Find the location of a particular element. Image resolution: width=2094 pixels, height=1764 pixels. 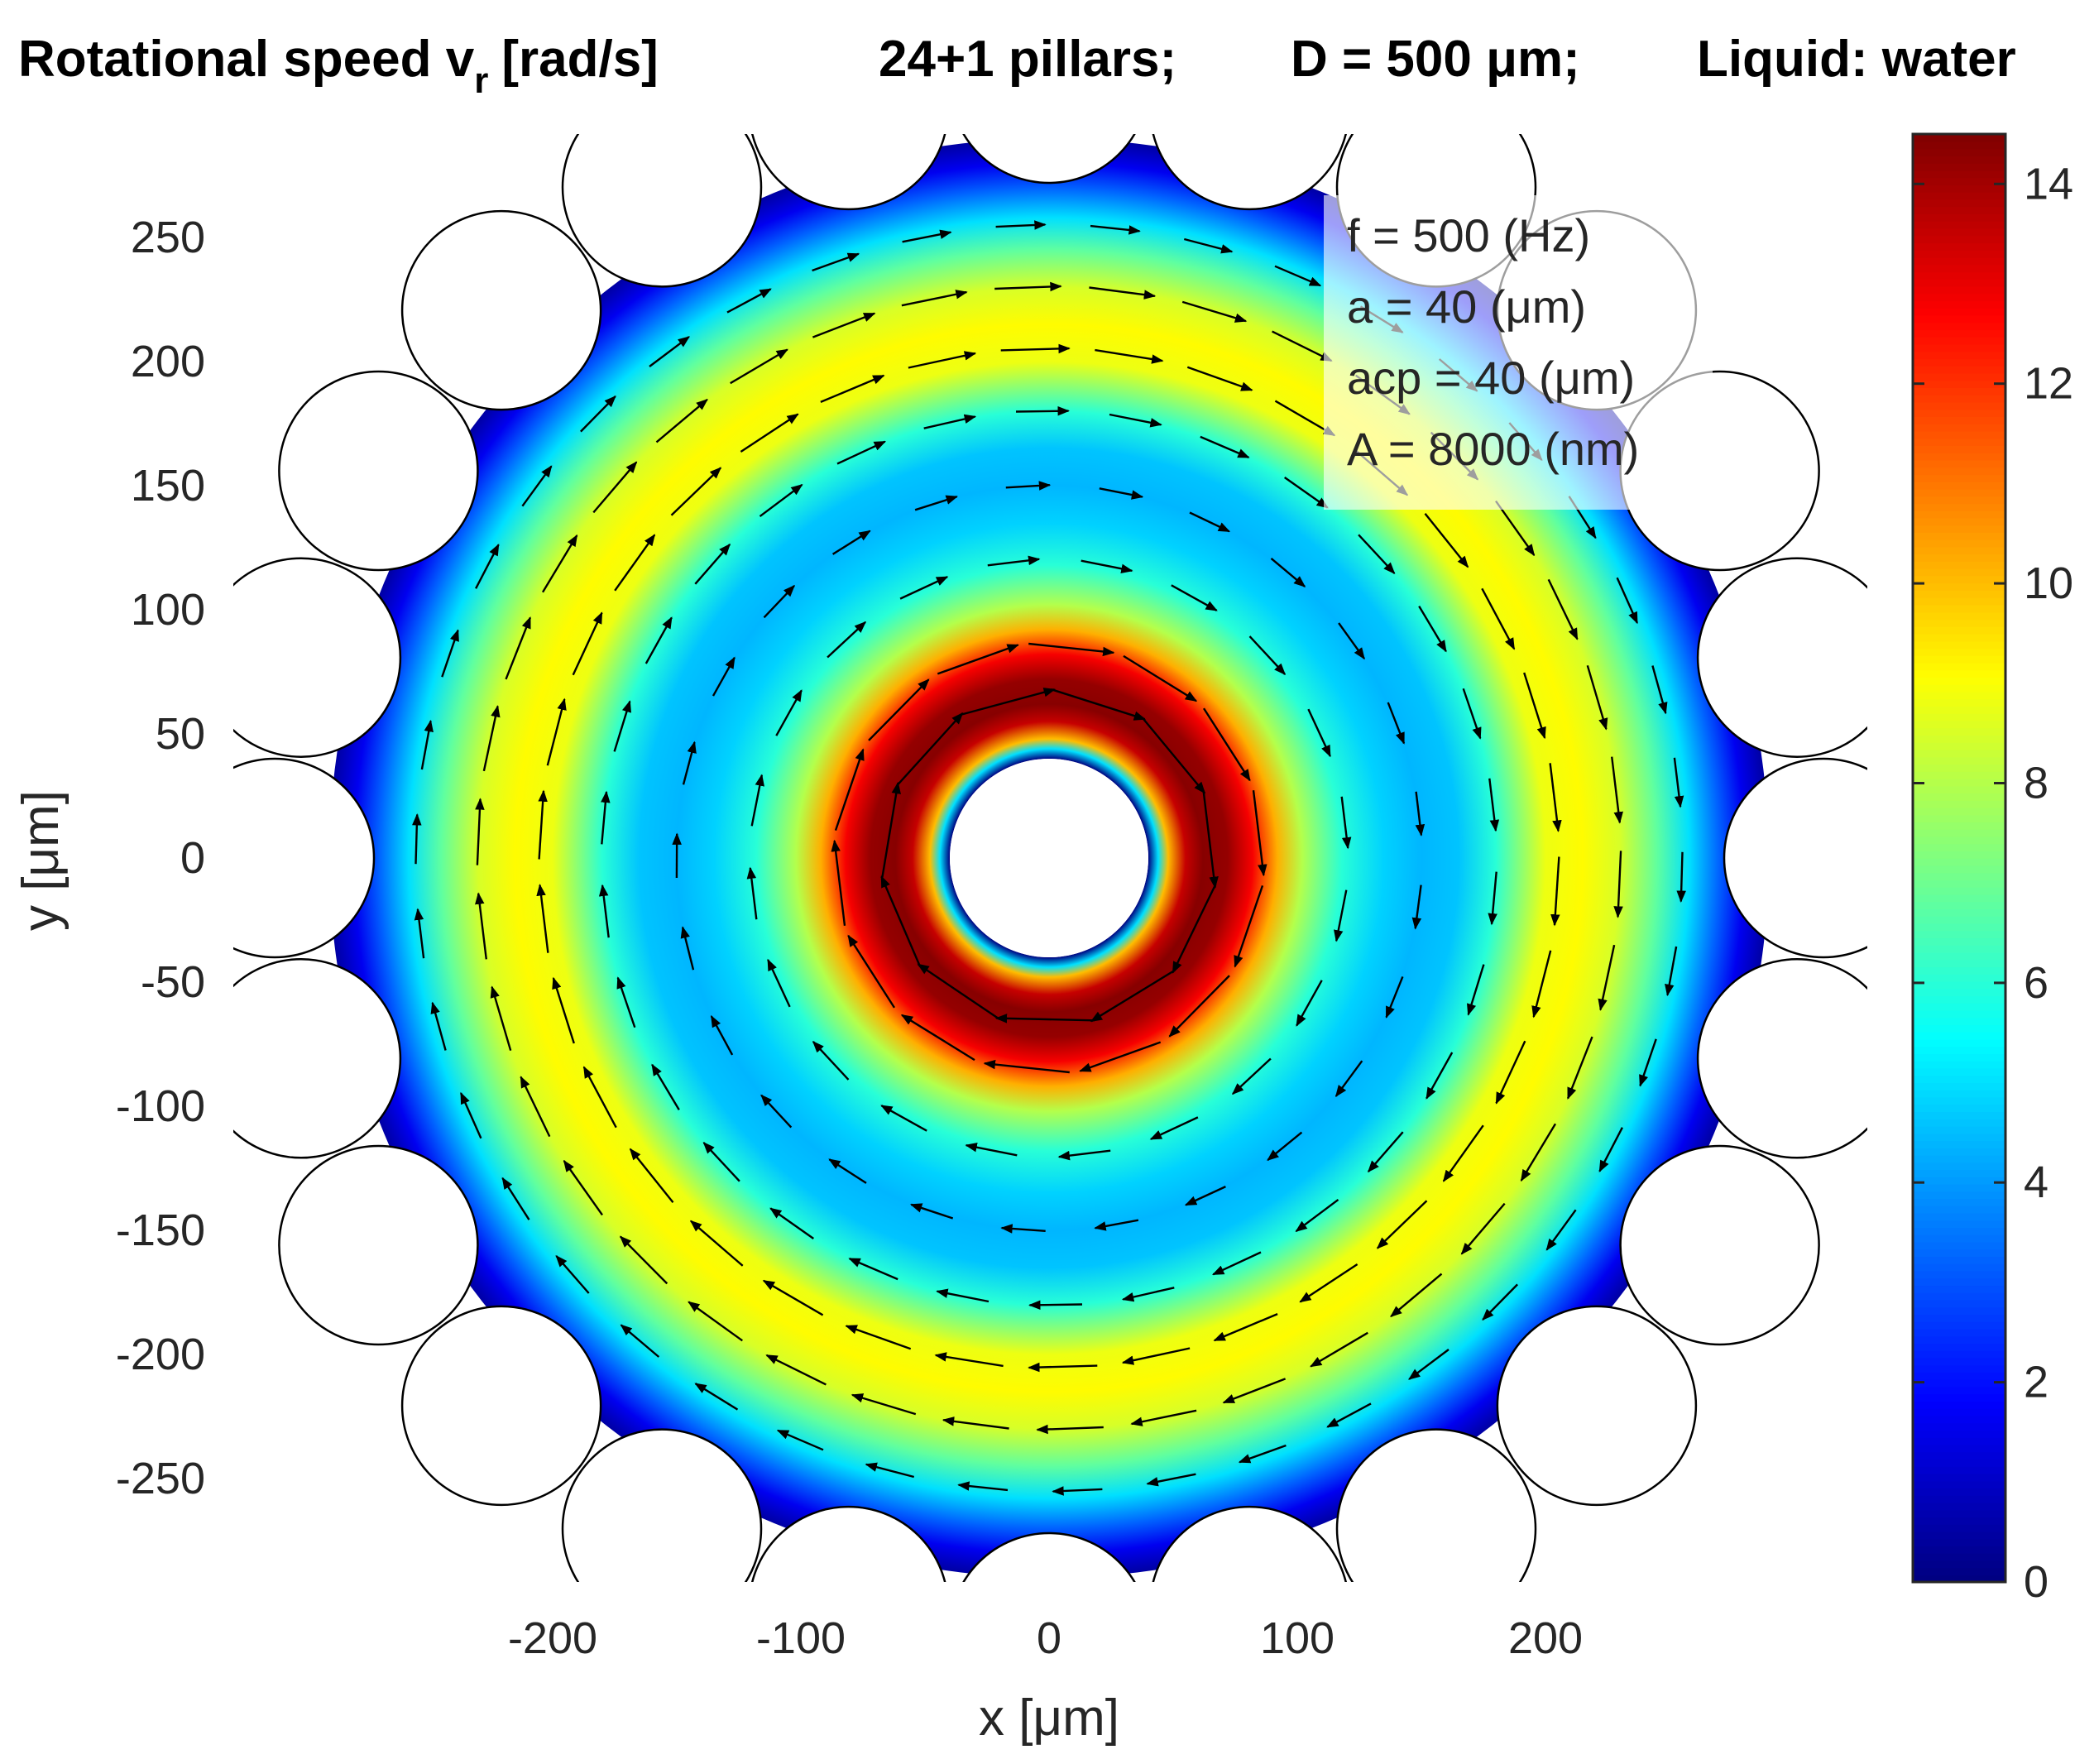

x-tick-label: 100 is located at coordinates (1297, 1638).